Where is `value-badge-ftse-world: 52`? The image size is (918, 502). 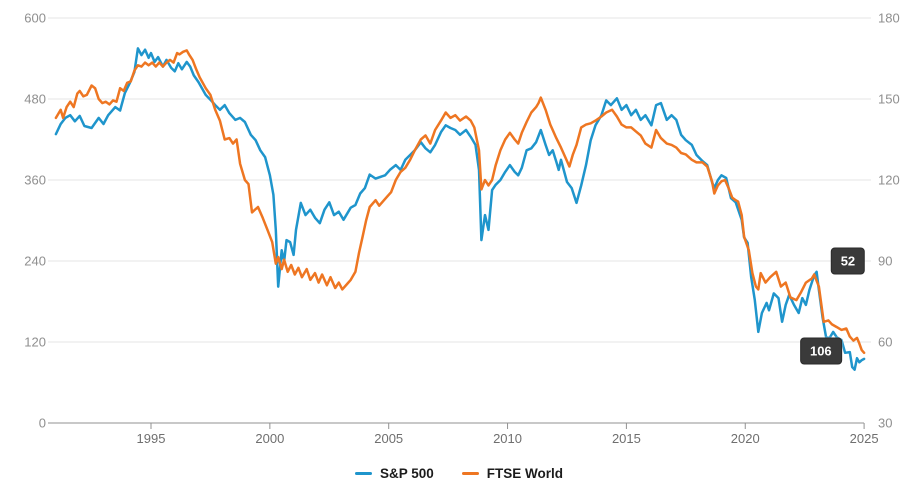
value-badge-ftse-world: 52 is located at coordinates (848, 261).